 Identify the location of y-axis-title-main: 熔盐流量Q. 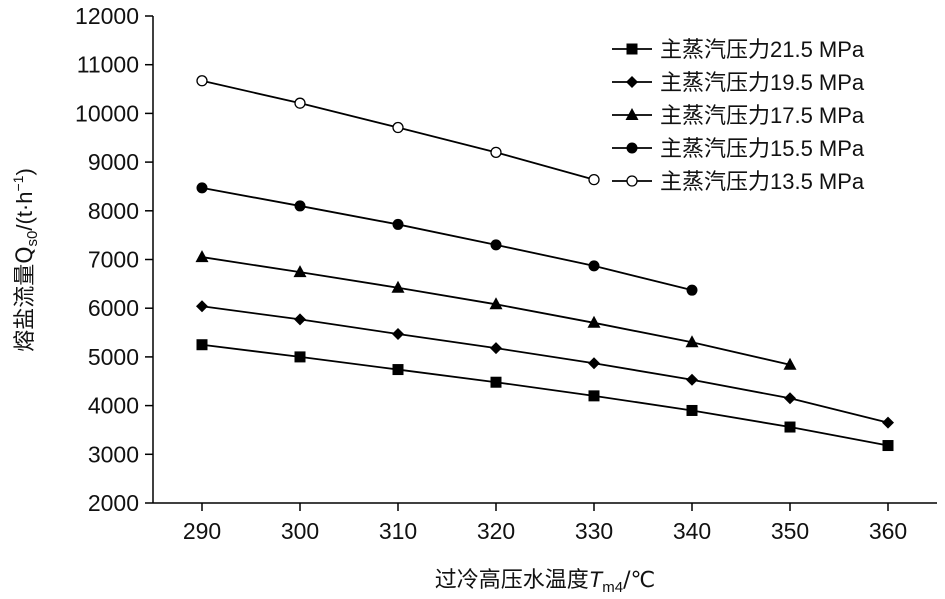
(25, 298).